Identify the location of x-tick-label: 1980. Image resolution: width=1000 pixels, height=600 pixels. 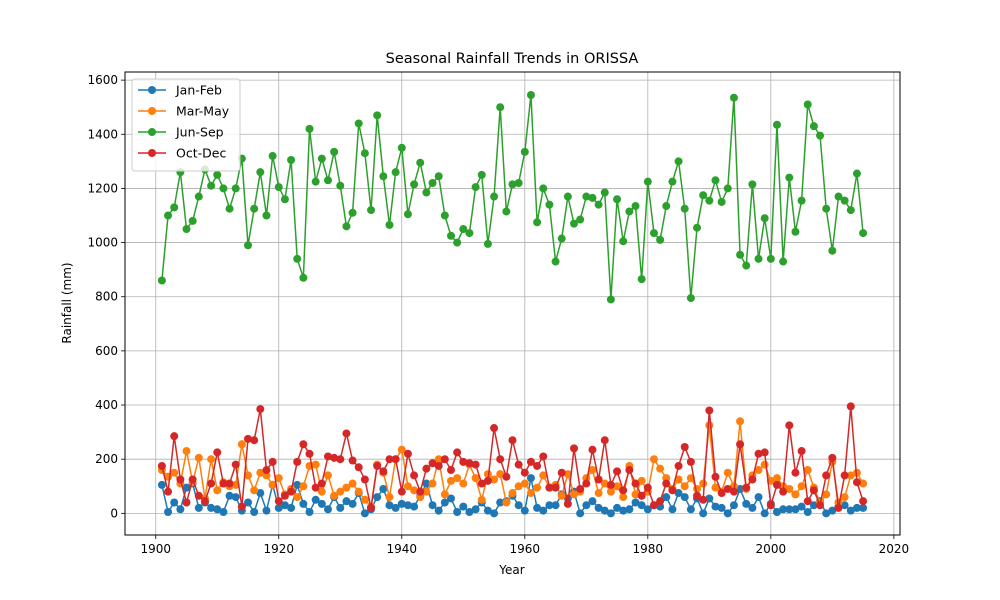
(648, 549).